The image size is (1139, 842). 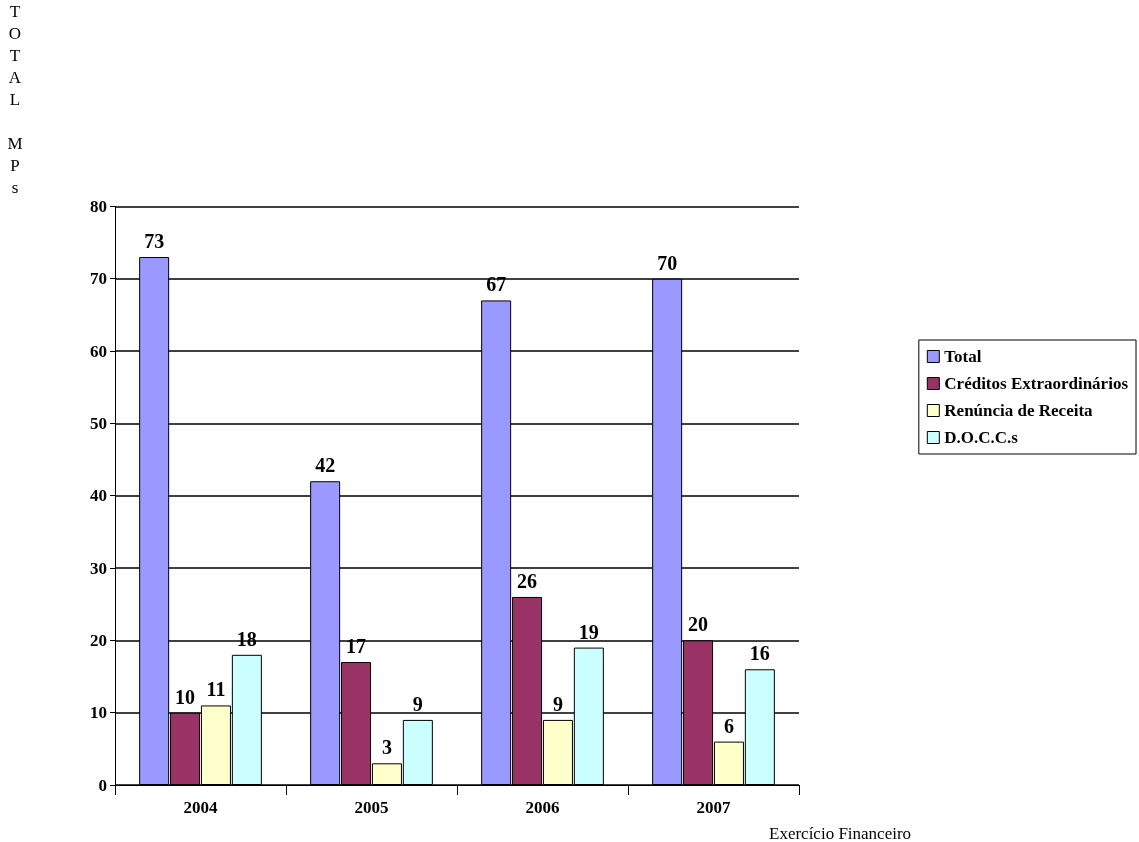 I want to click on x-tick-label: 2004, so click(x=200, y=807).